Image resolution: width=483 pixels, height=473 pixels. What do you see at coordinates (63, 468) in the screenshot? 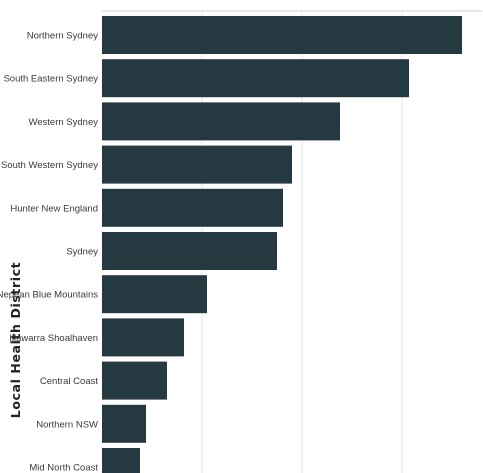
I see `category-label: Mid North Coast` at bounding box center [63, 468].